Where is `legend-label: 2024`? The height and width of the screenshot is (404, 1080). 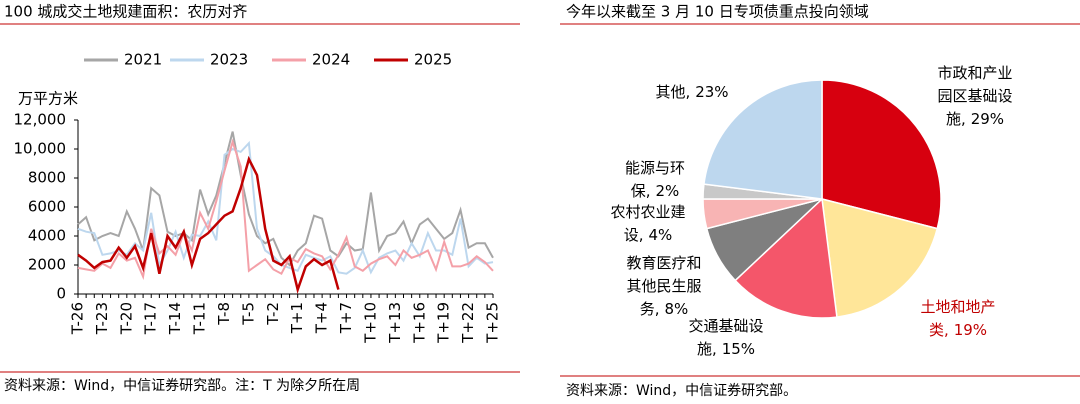
legend-label: 2024 is located at coordinates (331, 60).